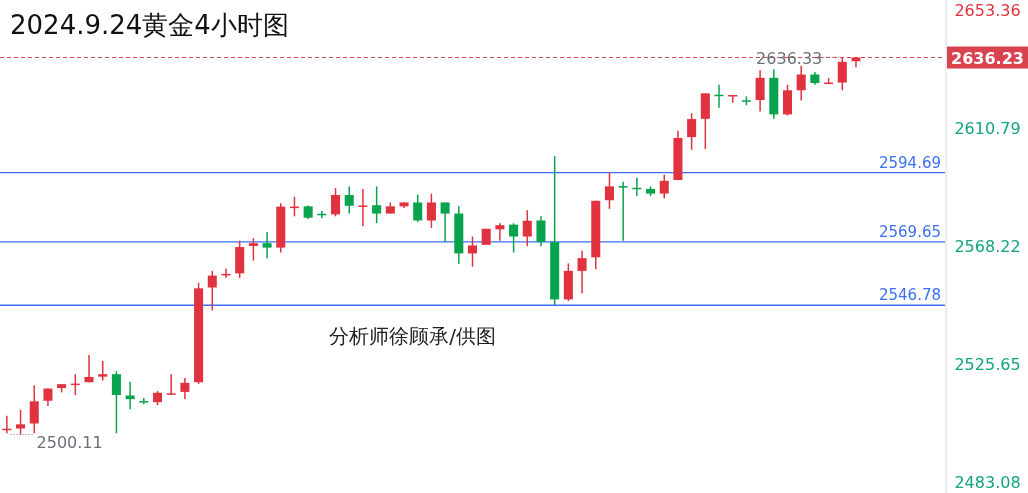  I want to click on ref-line-label: 2546.78, so click(909, 295).